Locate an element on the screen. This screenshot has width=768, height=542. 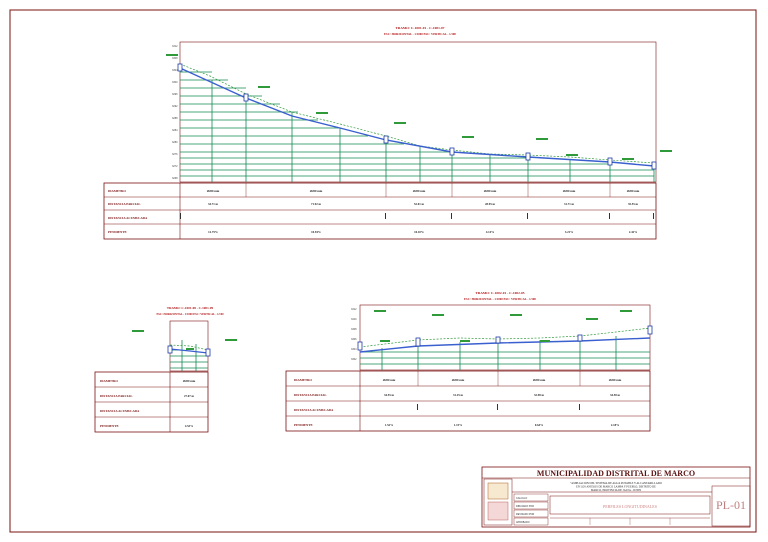
profile-3-terrain is located at coordinates (505, 337).